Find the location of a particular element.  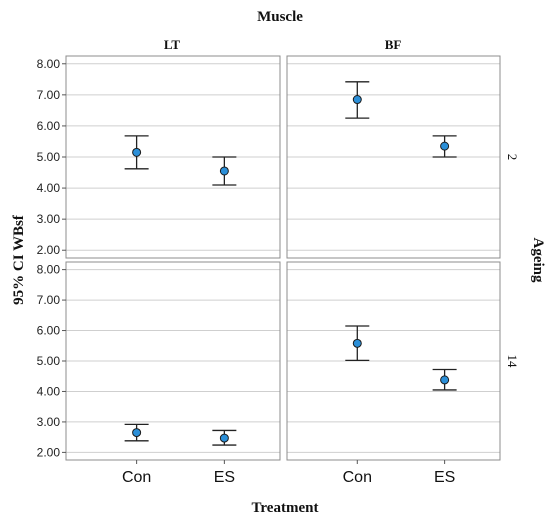

x-tick-label-es-lt-14: ES is located at coordinates (224, 477).